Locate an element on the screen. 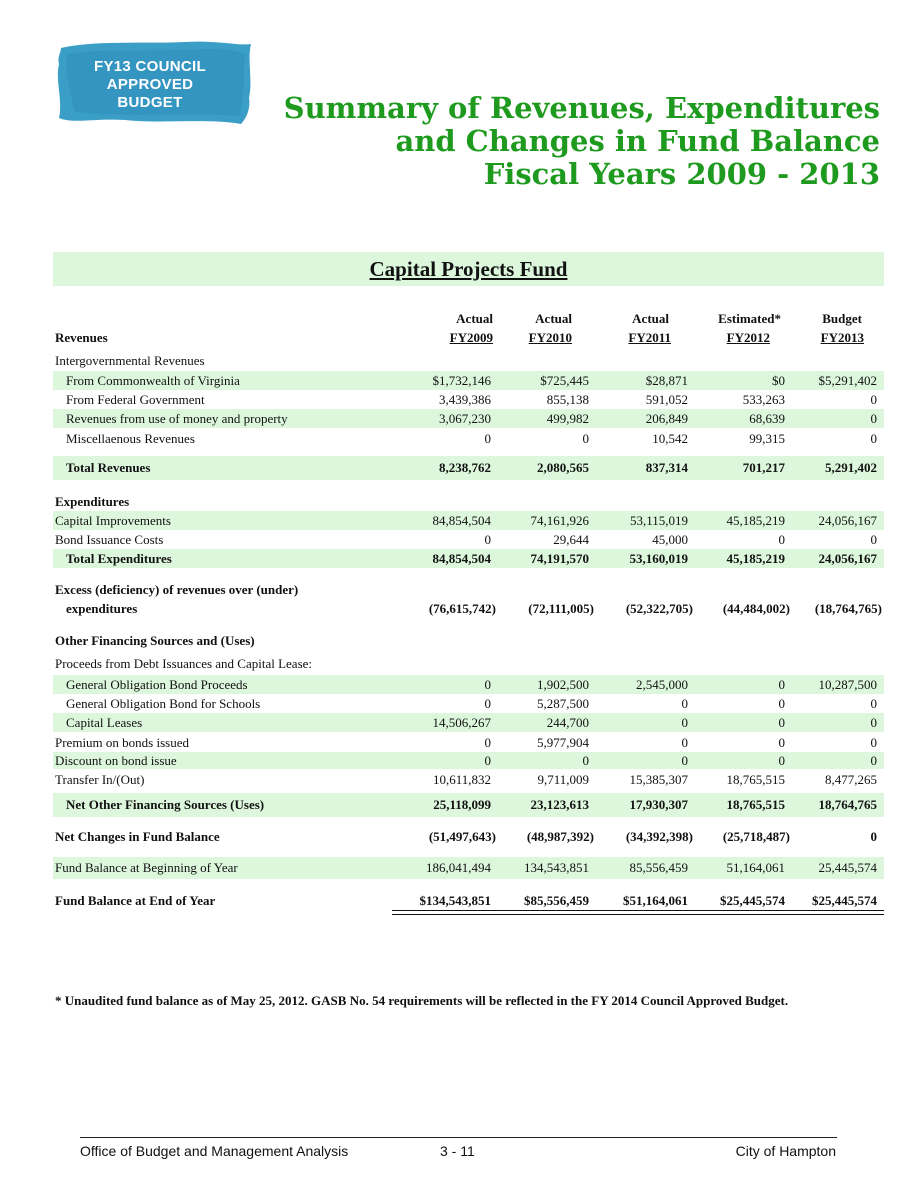 The height and width of the screenshot is (1188, 918). col-header-top-4: Estimated* is located at coordinates (749, 318).